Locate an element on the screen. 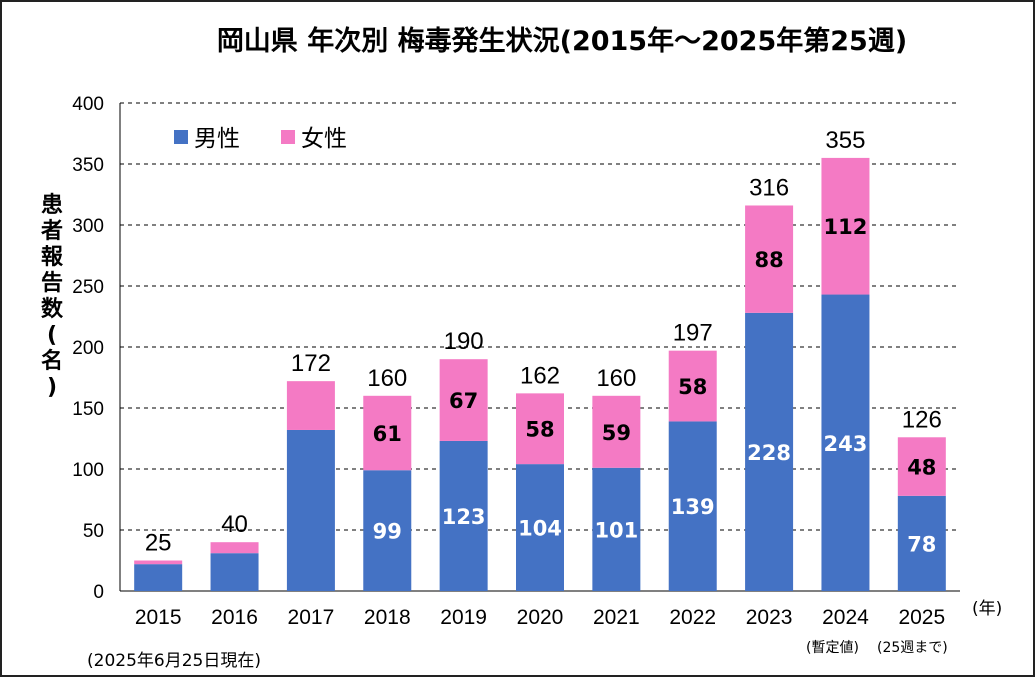  data-label-male: 104 is located at coordinates (540, 529).